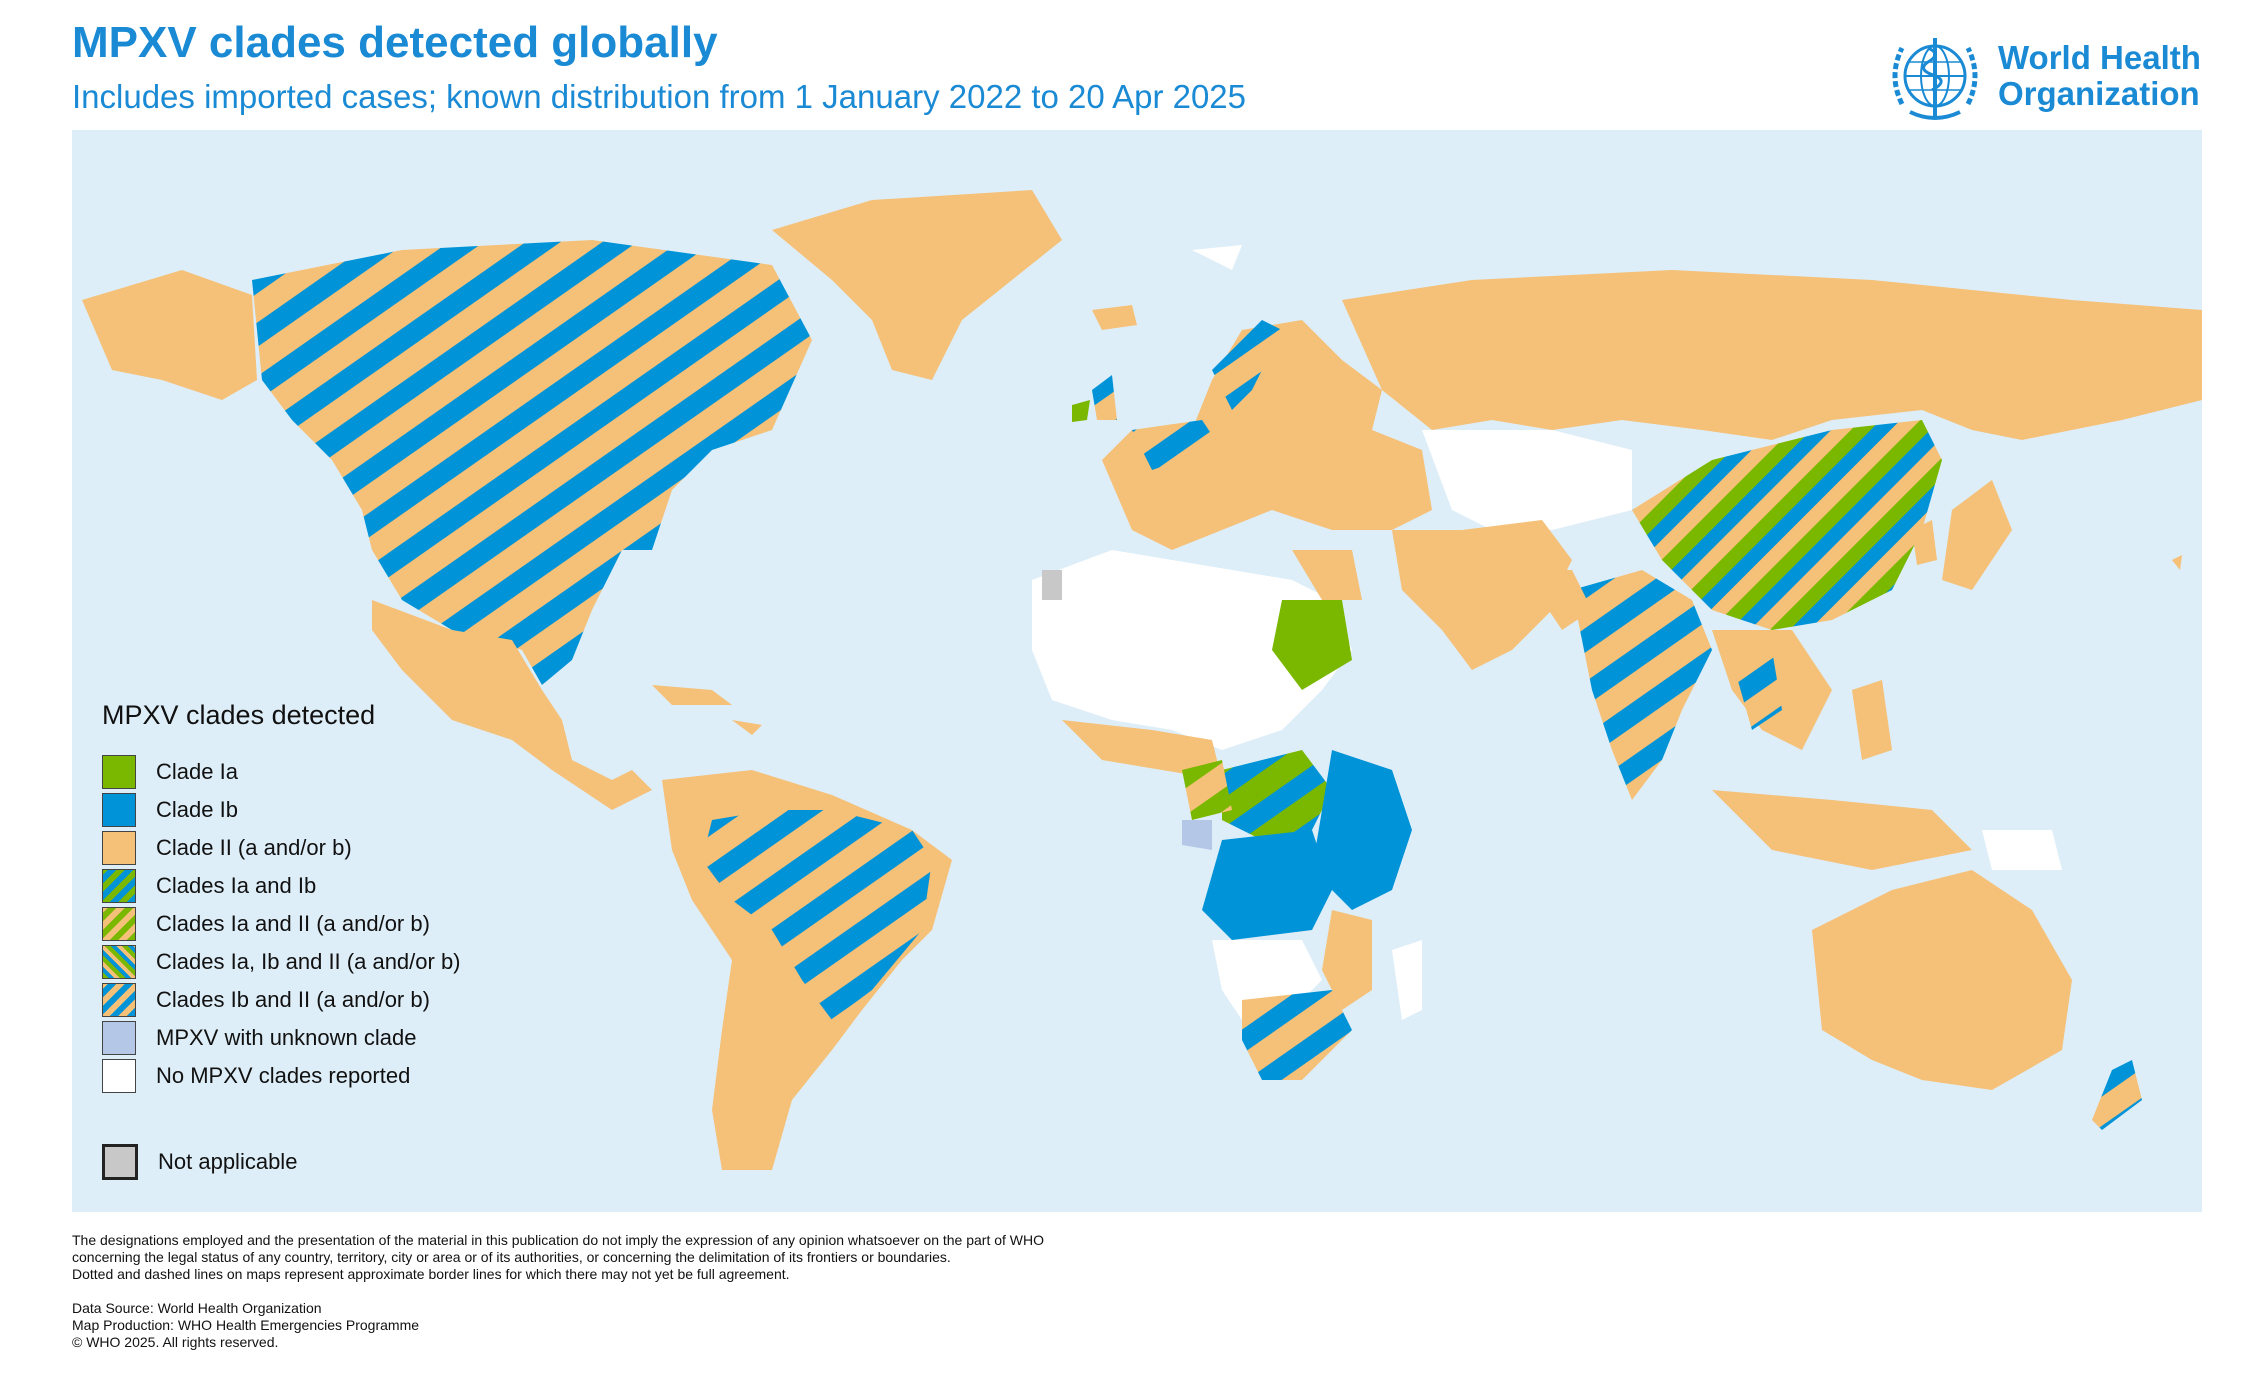 The height and width of the screenshot is (1382, 2265). I want to click on egypt, so click(1327, 575).